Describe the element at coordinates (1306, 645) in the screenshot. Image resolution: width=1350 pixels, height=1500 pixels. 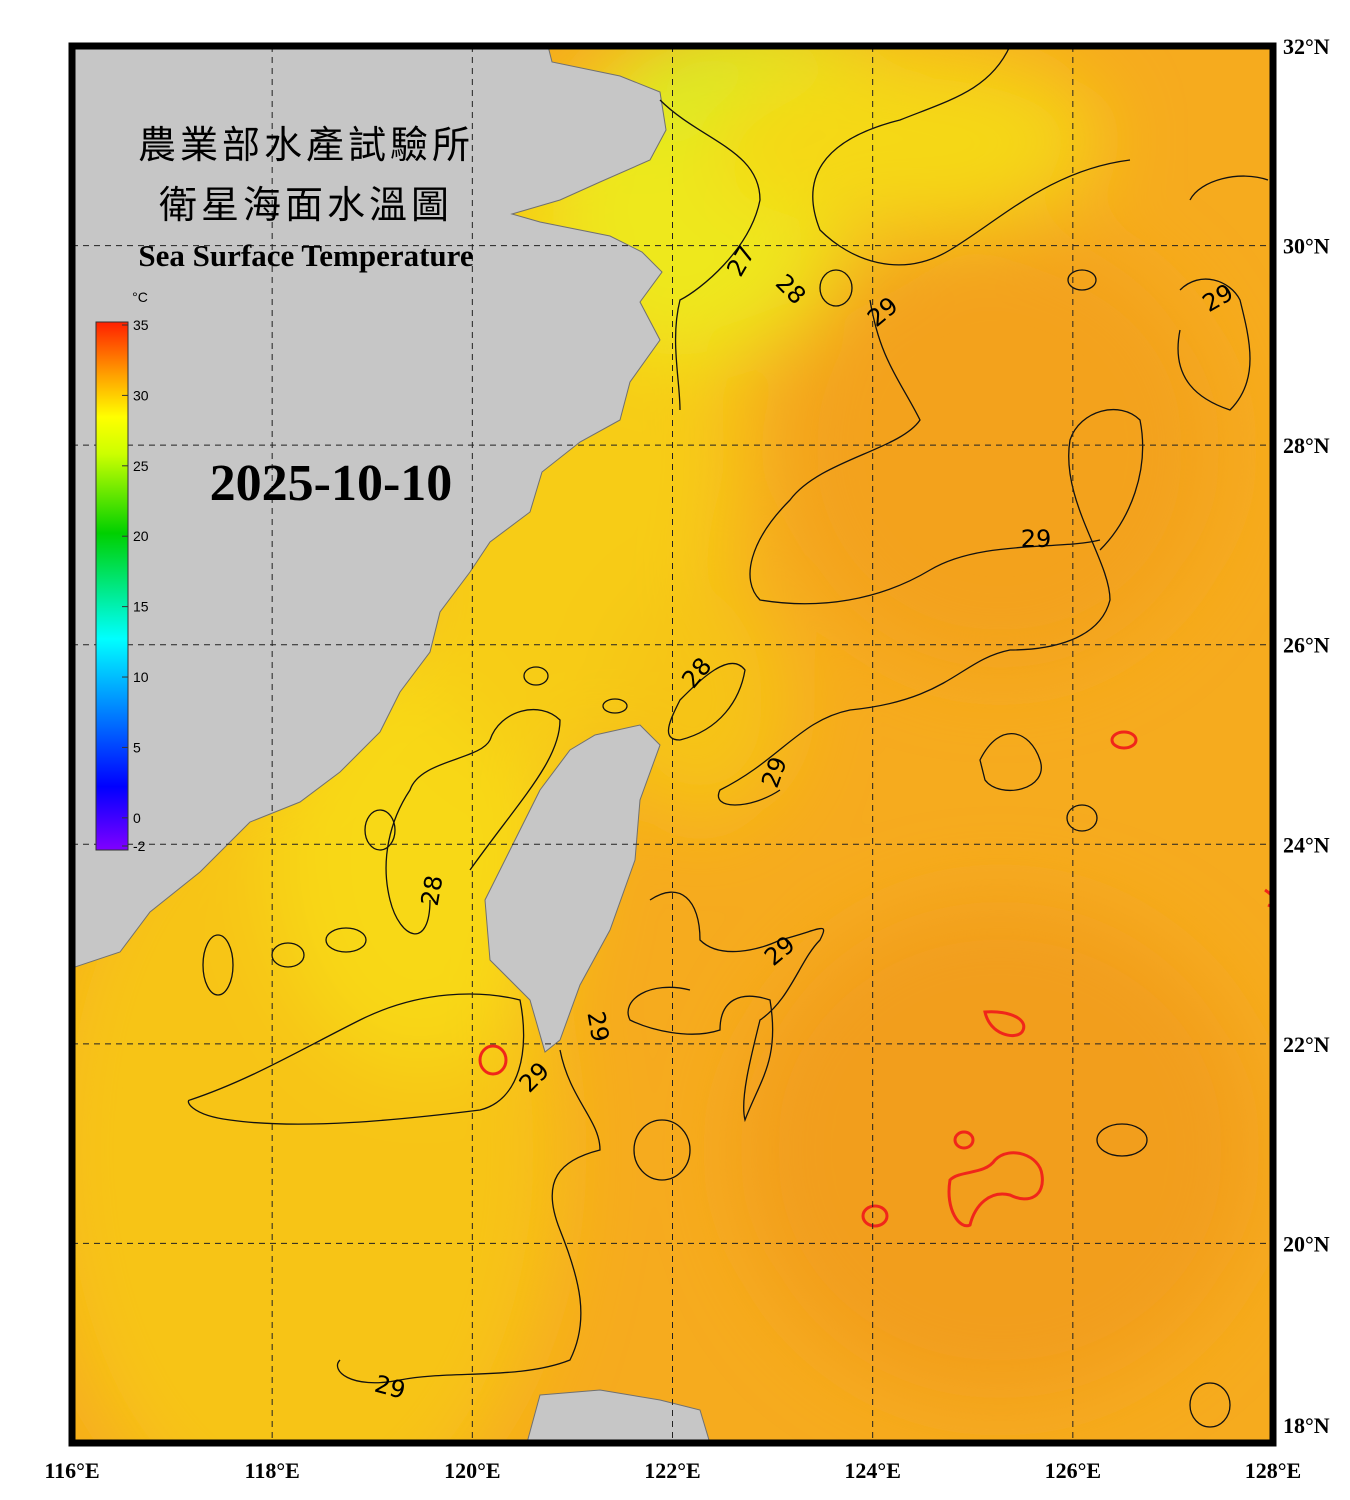
I see `lat-label: 26°N` at that location.